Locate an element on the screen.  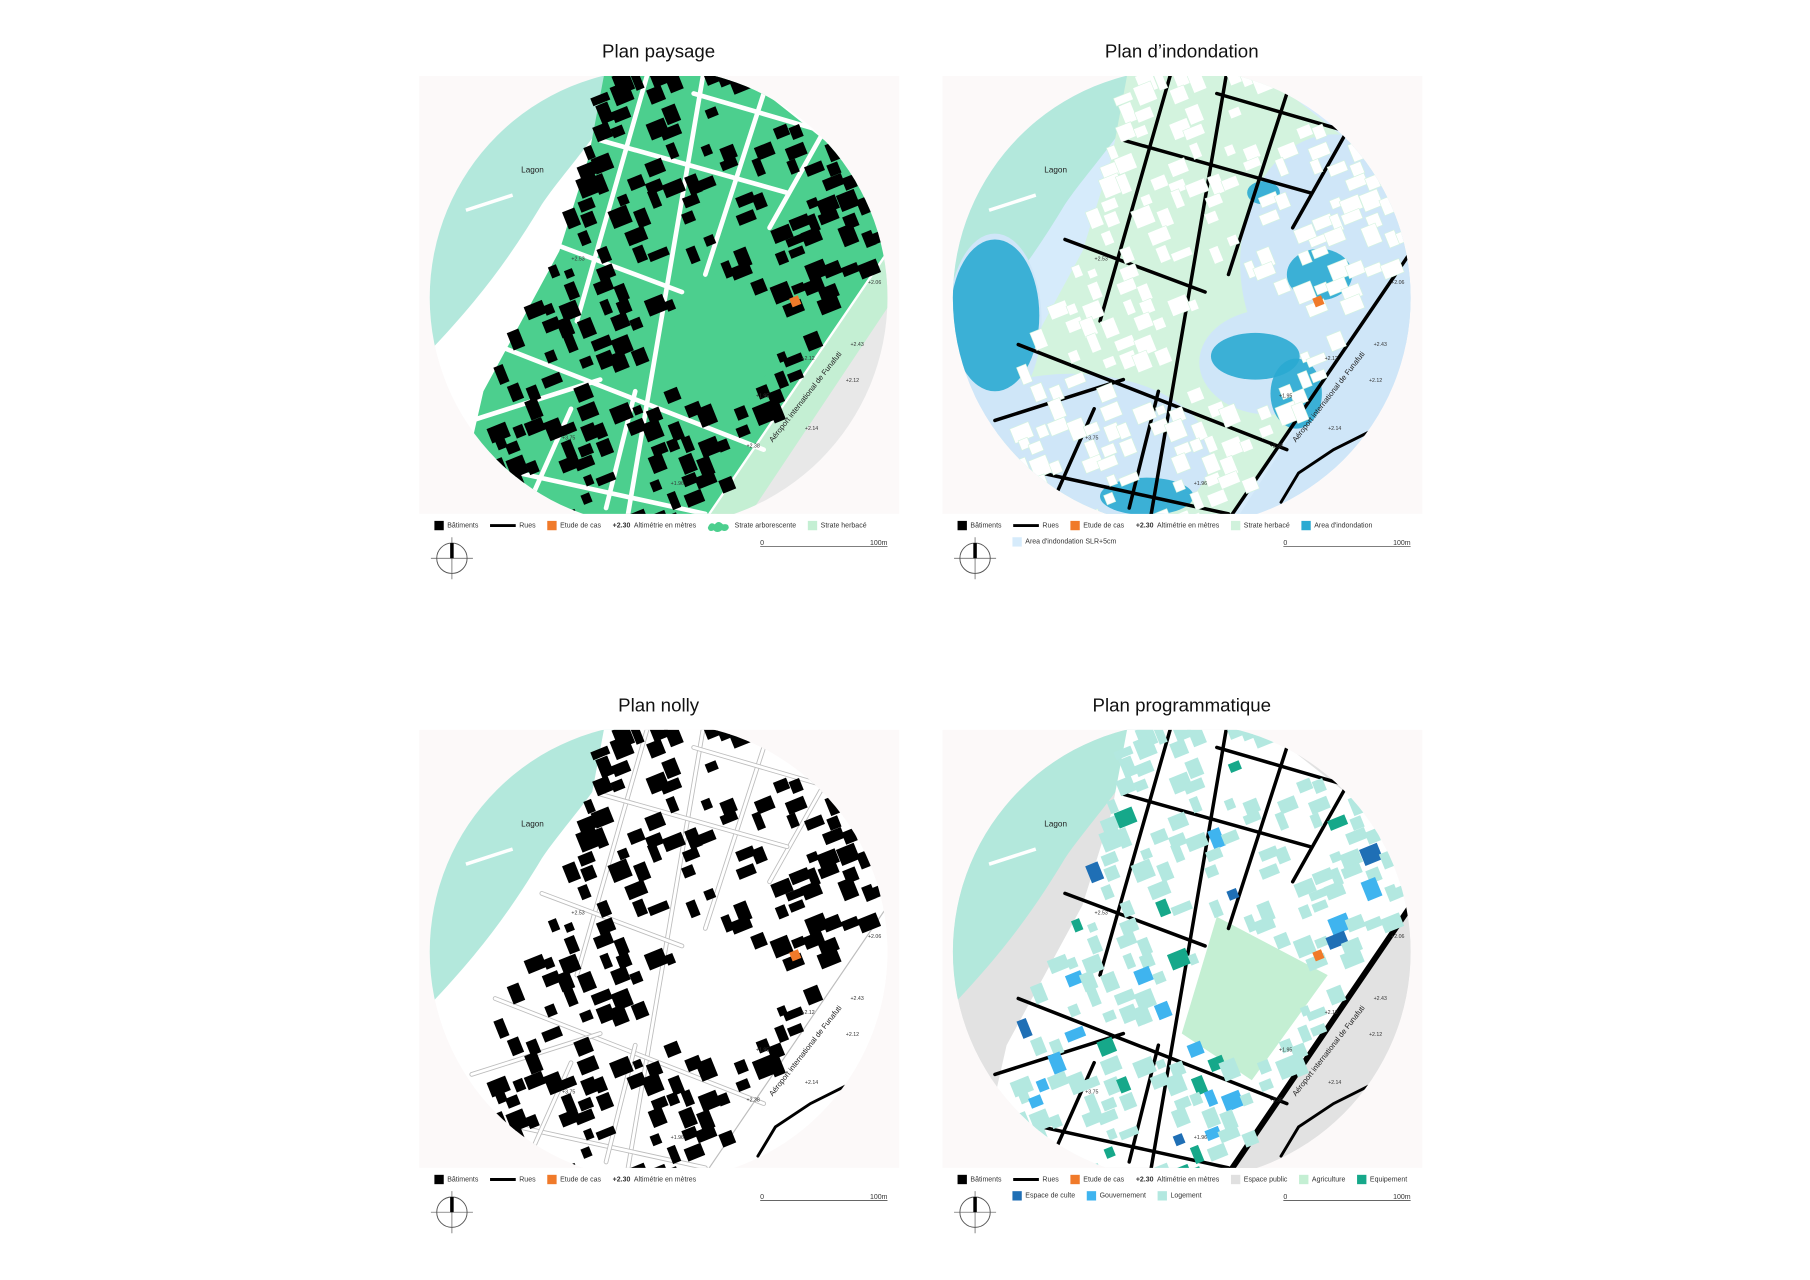
legend-symbol: +2.30 is located at coordinates (622, 1179).